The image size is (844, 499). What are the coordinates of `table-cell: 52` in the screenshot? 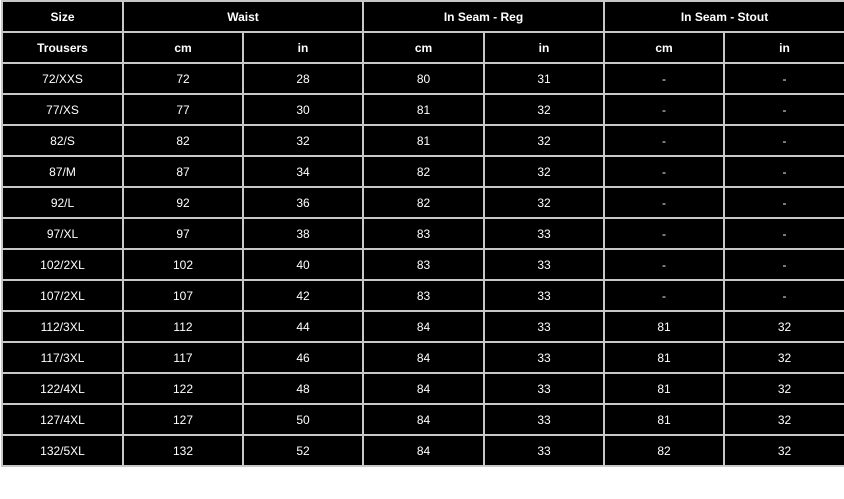 It's located at (303, 450).